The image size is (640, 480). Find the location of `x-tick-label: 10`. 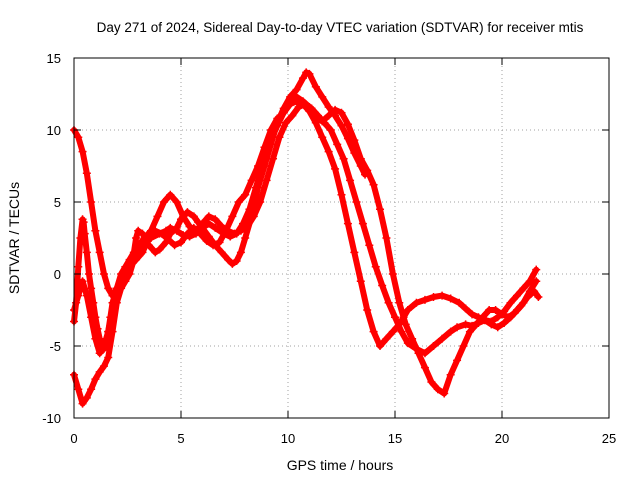

x-tick-label: 10 is located at coordinates (288, 438).